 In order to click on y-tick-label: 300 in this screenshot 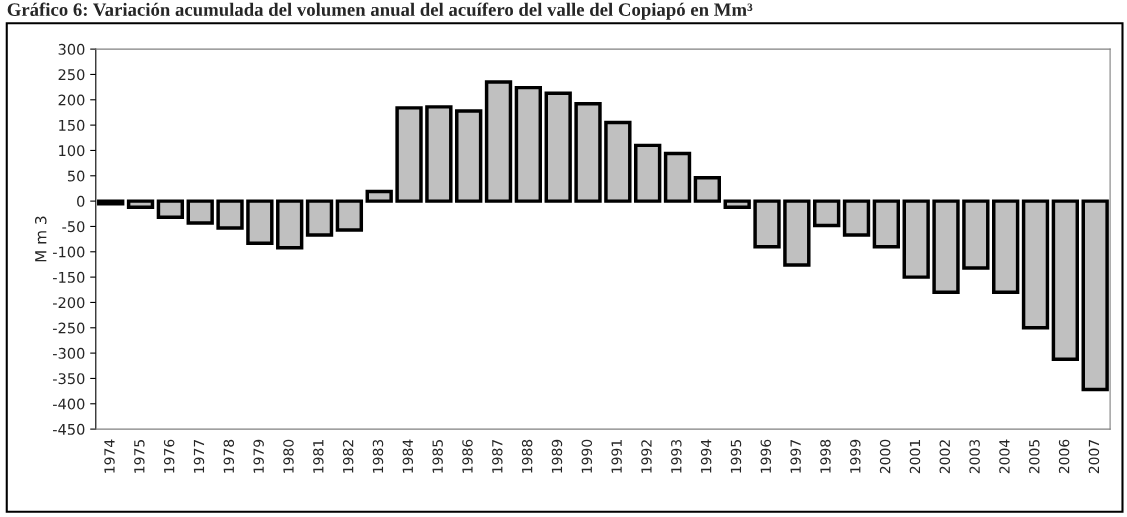, I will do `click(71, 49)`.